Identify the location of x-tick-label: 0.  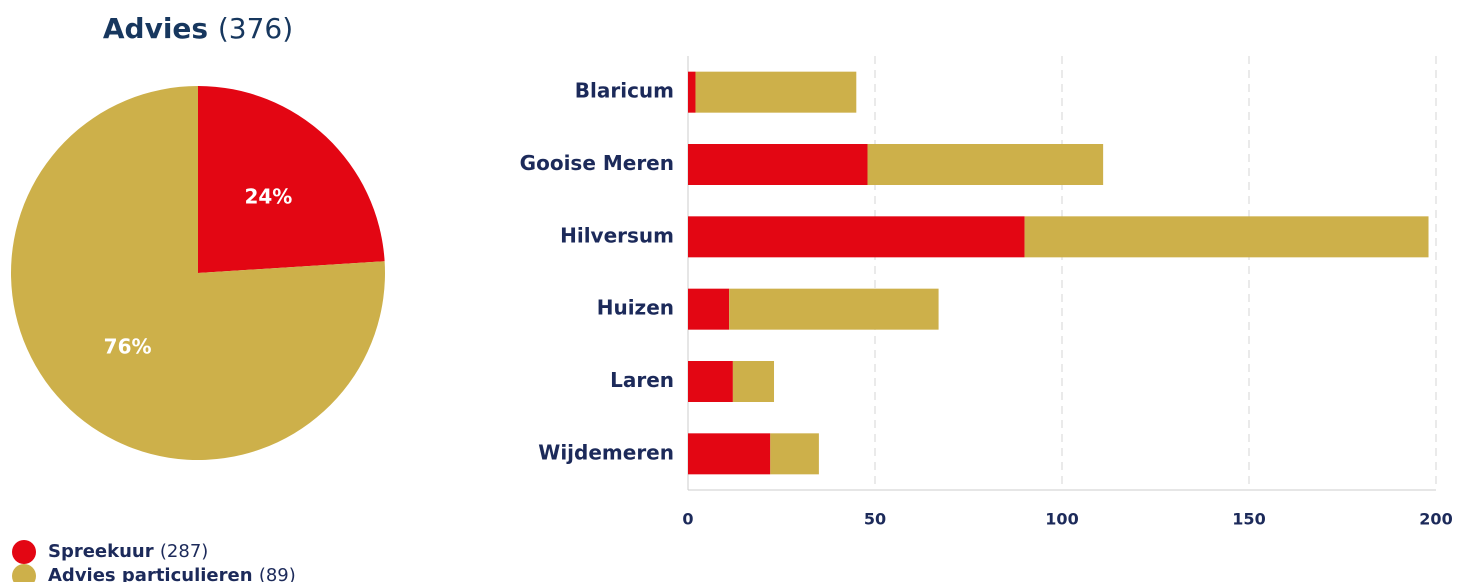
(687, 519).